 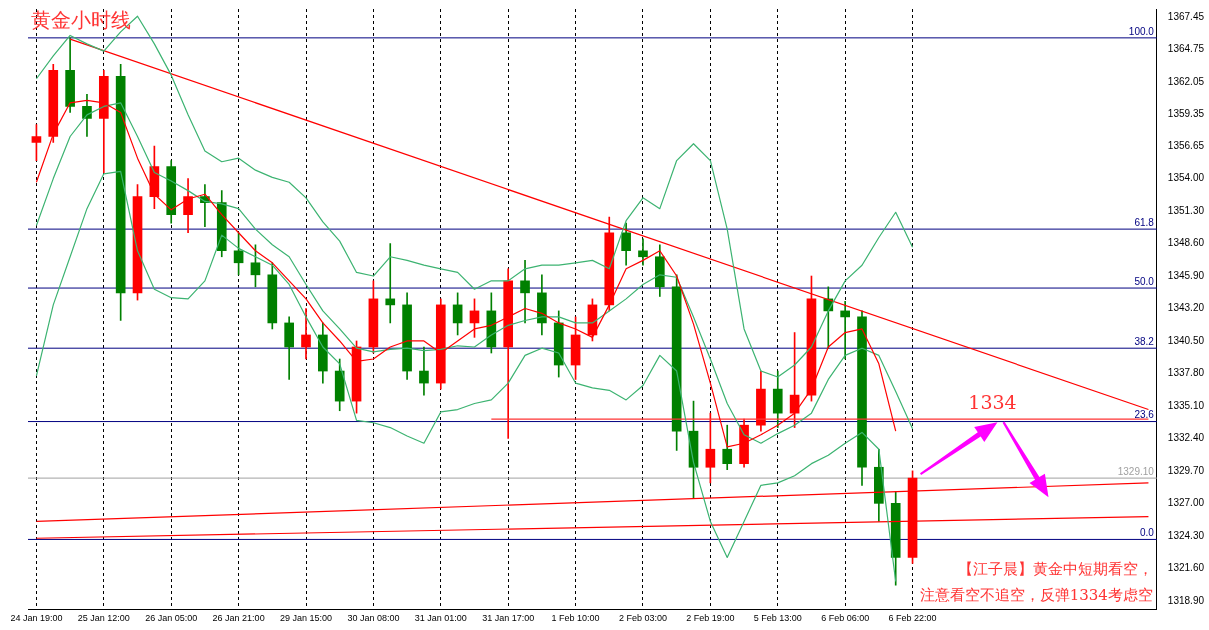 I want to click on annotation: 注意看空不追空，反弹1334考虑空, so click(x=1036, y=594).